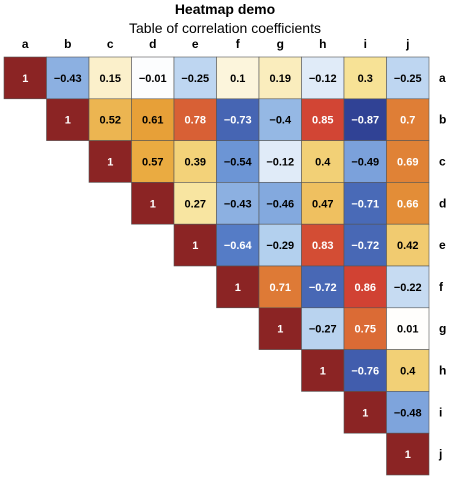  I want to click on cell-value-d-e: 0.27, so click(195, 204).